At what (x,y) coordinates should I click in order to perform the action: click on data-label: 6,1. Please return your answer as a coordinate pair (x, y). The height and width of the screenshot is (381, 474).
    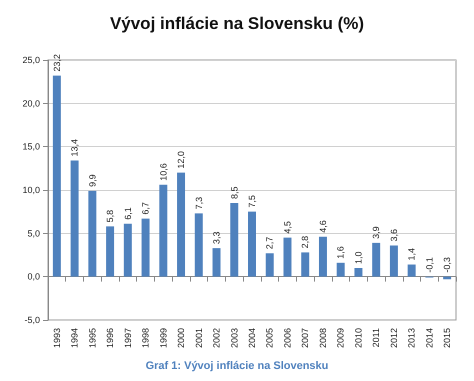
    Looking at the image, I should click on (127, 213).